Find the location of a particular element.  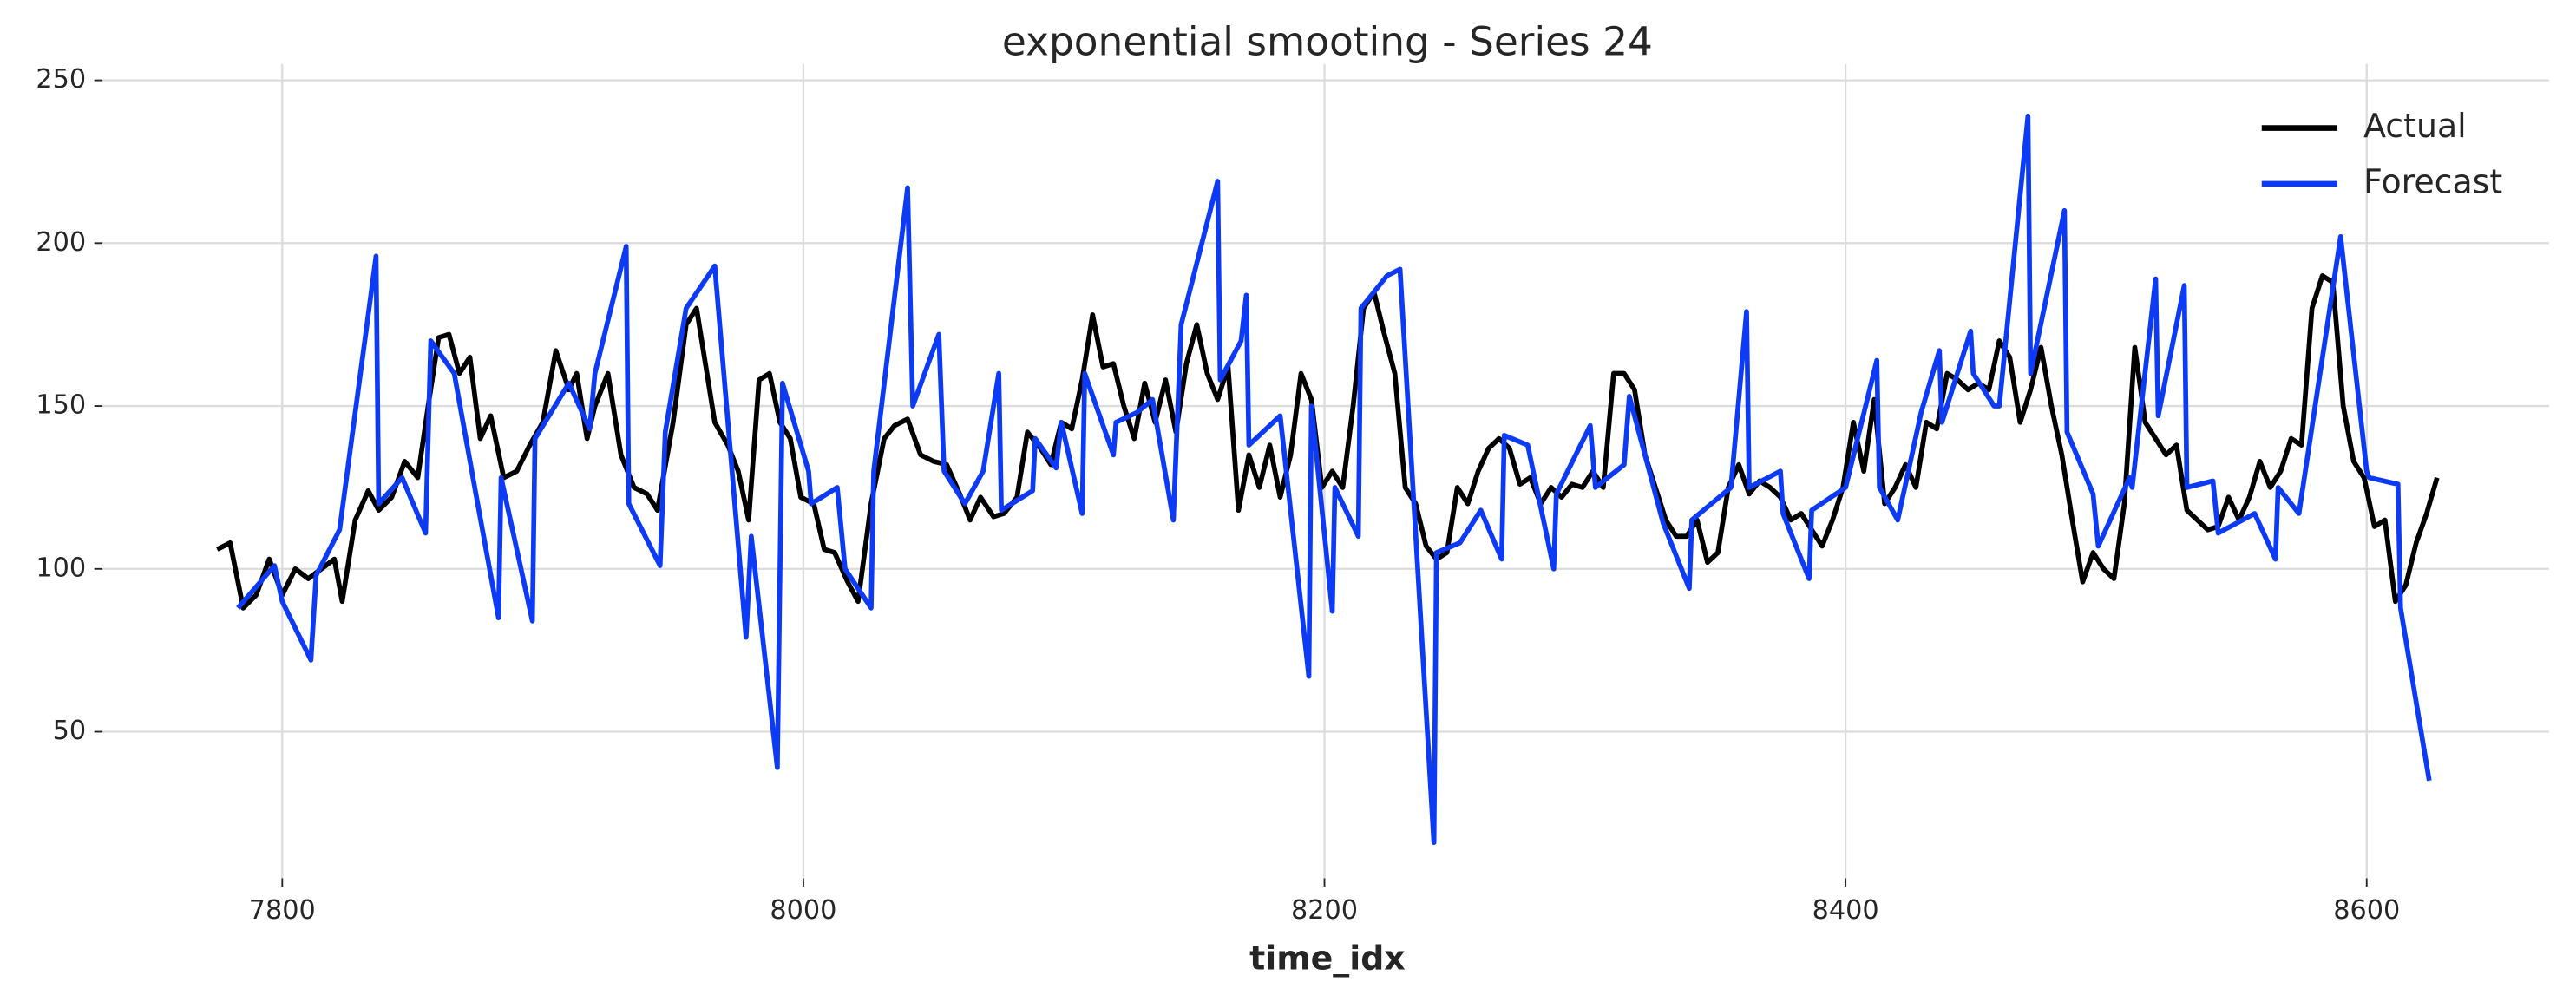

y-tick-label: 100 is located at coordinates (61, 568).